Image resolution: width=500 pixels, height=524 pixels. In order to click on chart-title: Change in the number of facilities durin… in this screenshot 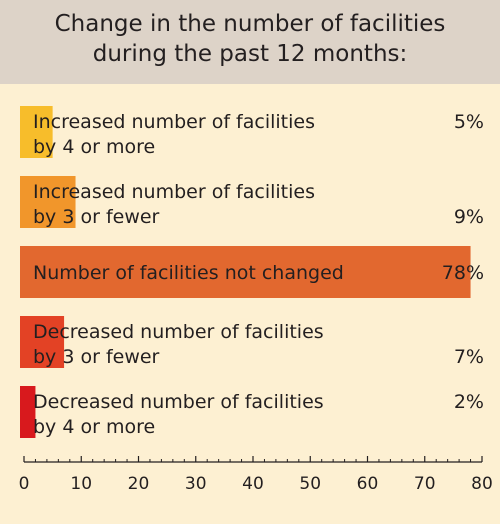, I will do `click(250, 39)`.